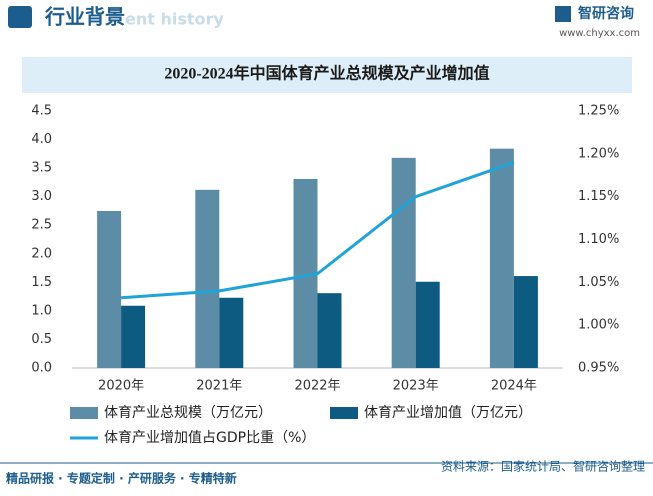  What do you see at coordinates (598, 368) in the screenshot?
I see `y2-tick-label: 0.95%` at bounding box center [598, 368].